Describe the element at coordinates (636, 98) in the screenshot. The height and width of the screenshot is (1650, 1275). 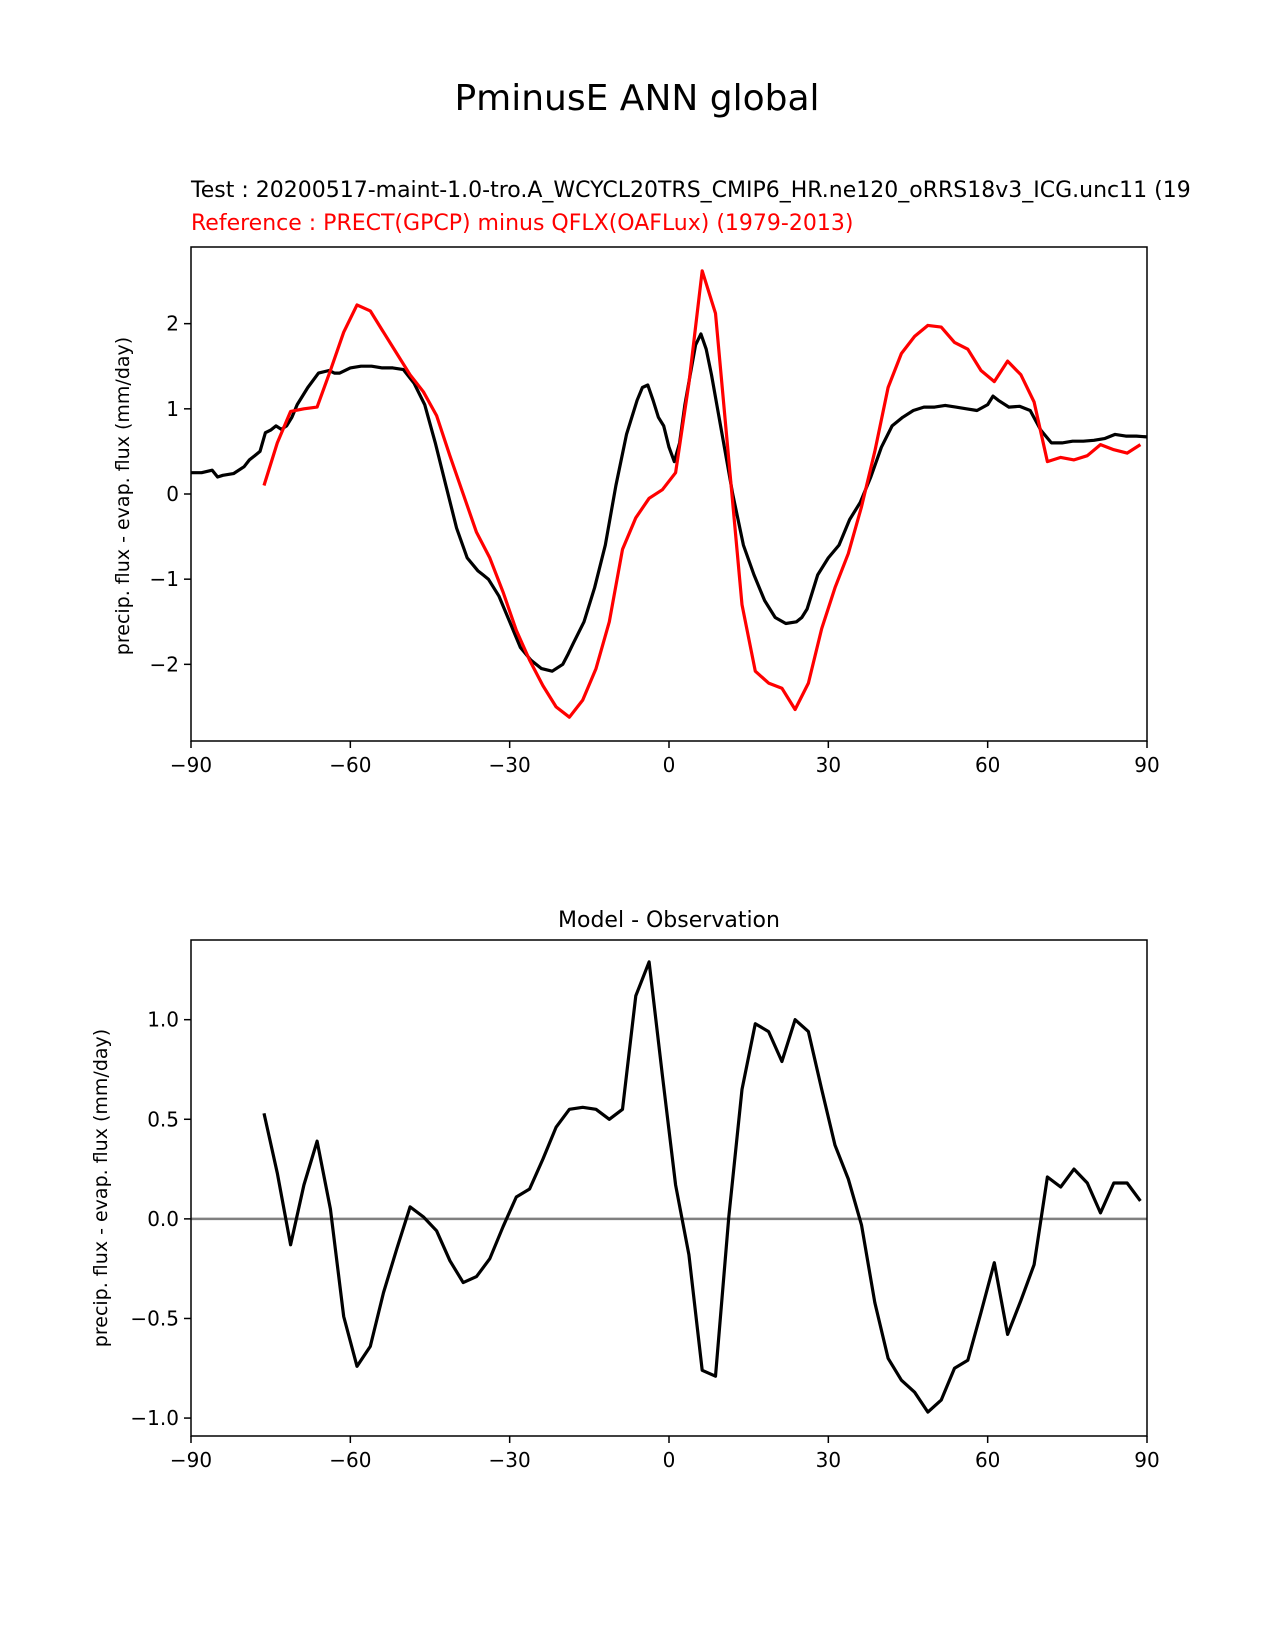
I see `suptitle: PminusE ANN global` at that location.